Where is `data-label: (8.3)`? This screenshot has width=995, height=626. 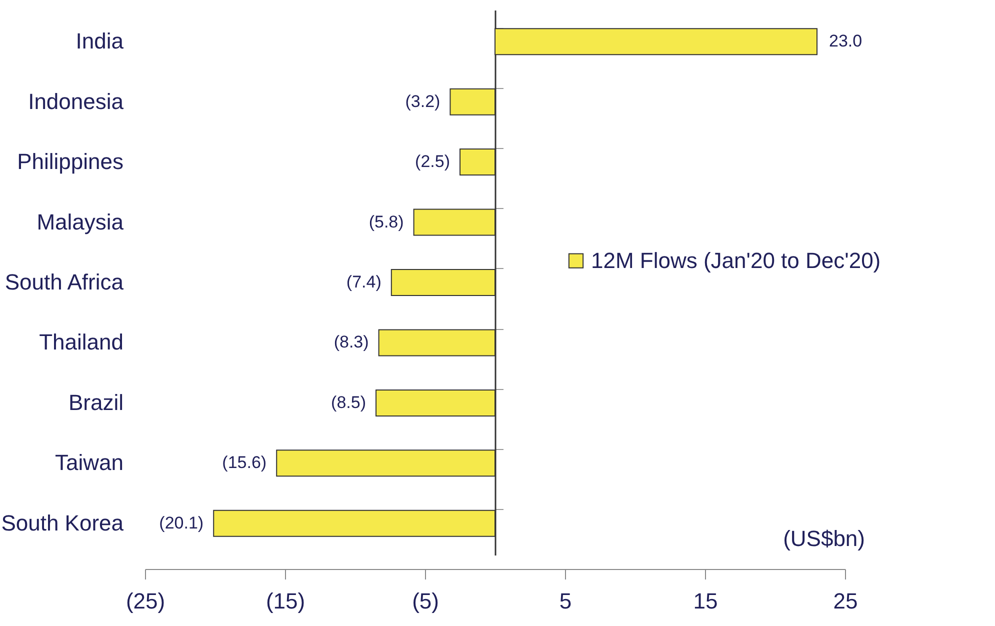 data-label: (8.3) is located at coordinates (351, 342).